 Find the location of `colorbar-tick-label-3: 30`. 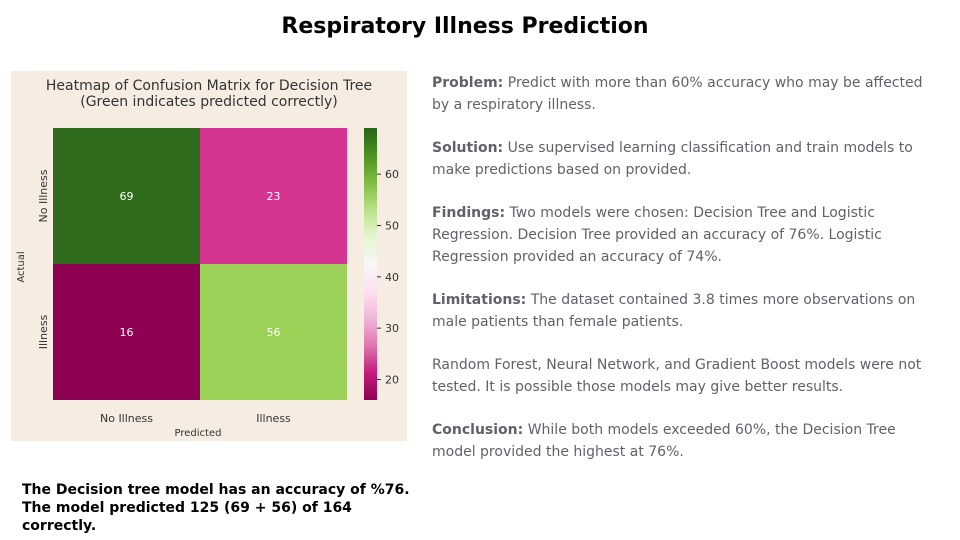

colorbar-tick-label-3: 30 is located at coordinates (392, 328).